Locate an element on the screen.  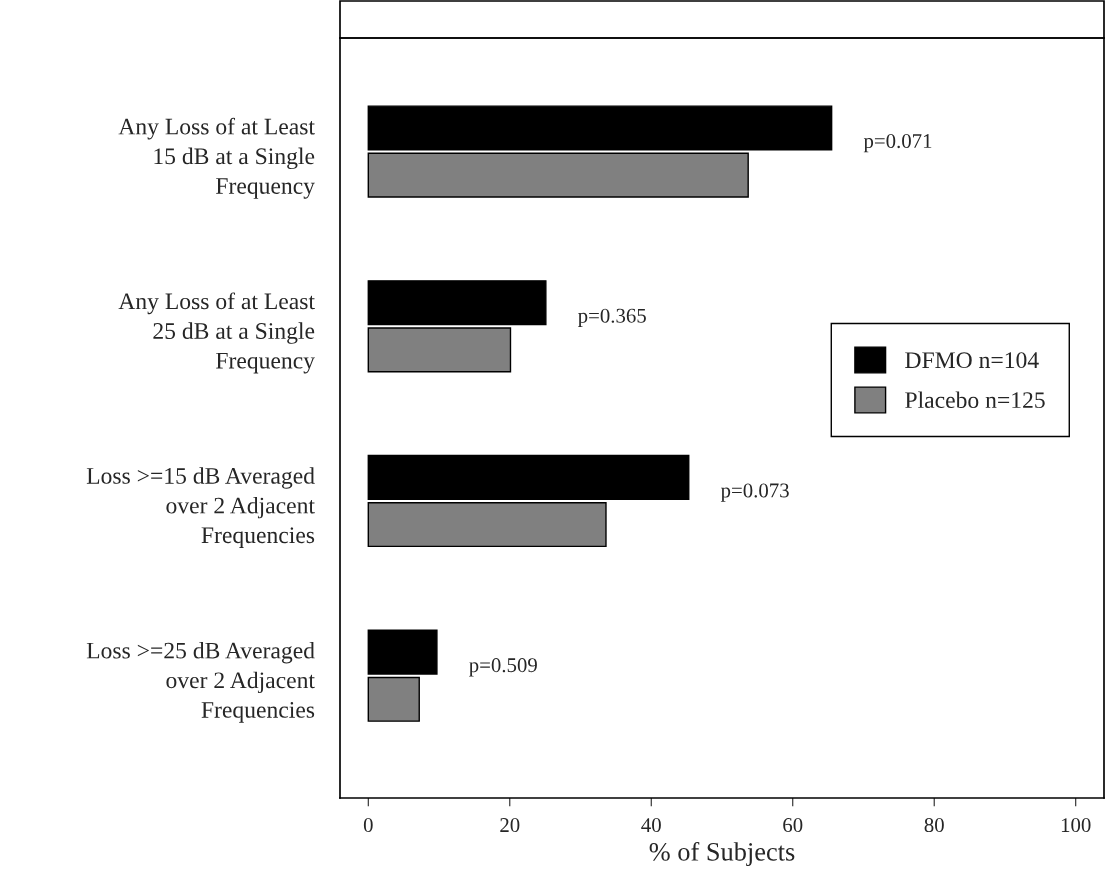
legend-label: Placebo n=125 is located at coordinates (975, 400).